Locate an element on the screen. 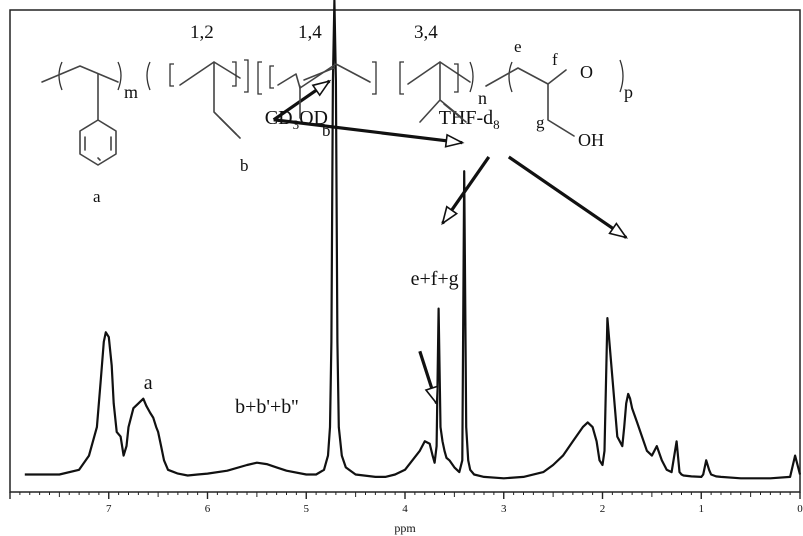  atom-label-g: g is located at coordinates (540, 122).